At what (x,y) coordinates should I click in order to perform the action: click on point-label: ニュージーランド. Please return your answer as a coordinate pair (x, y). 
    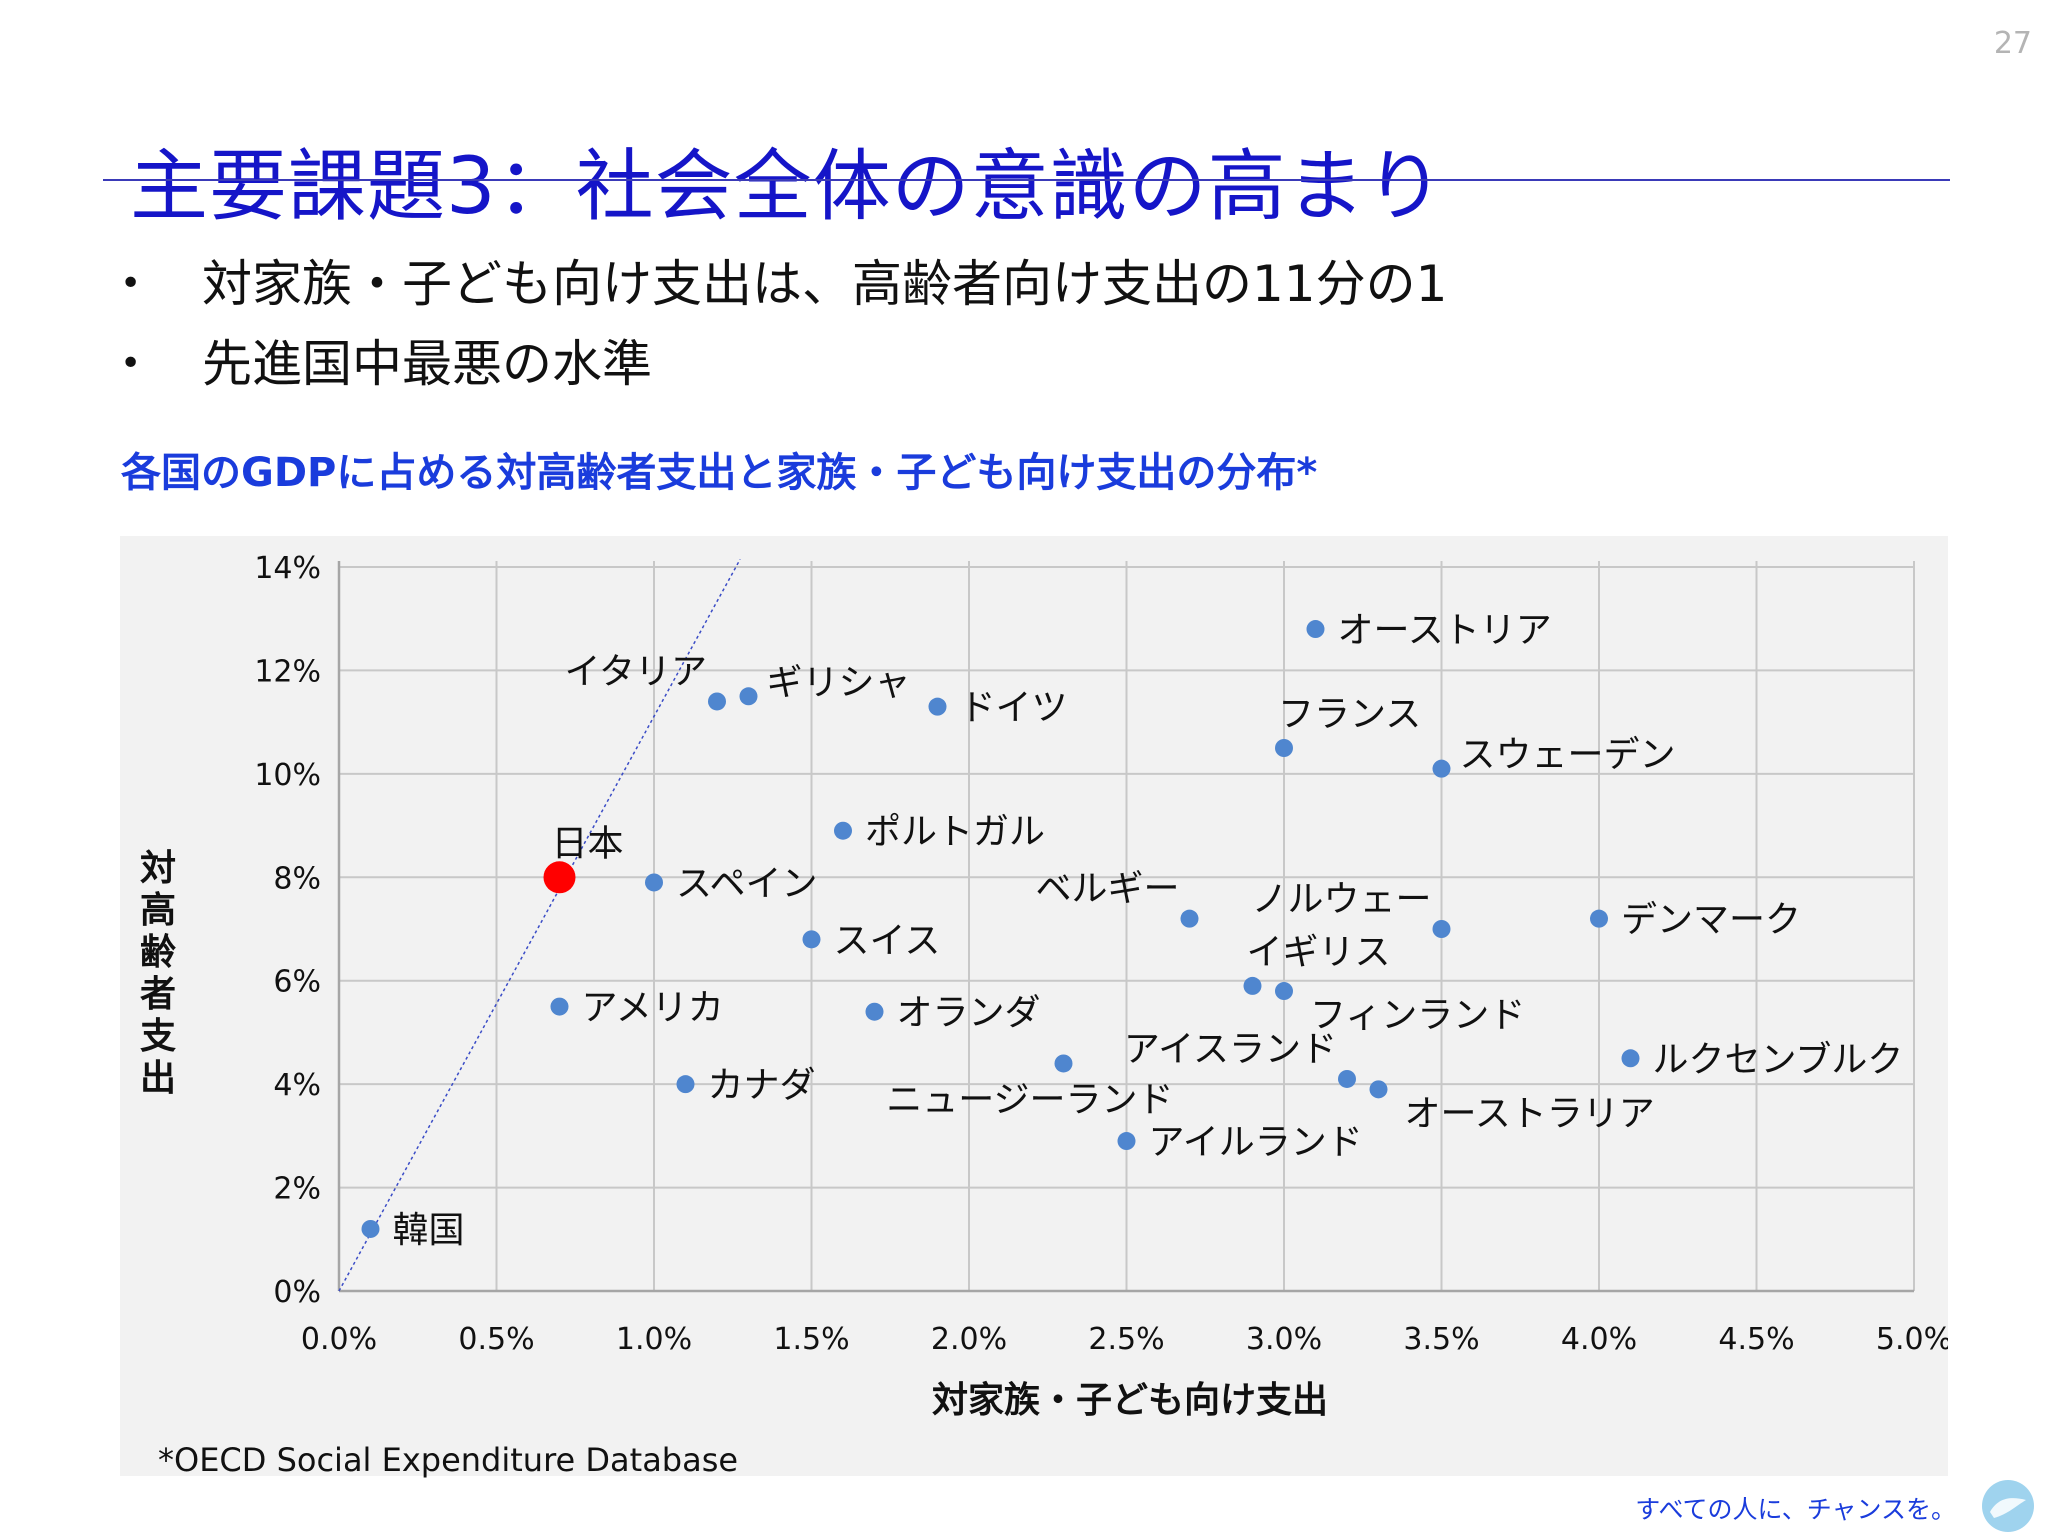
    Looking at the image, I should click on (1029, 1099).